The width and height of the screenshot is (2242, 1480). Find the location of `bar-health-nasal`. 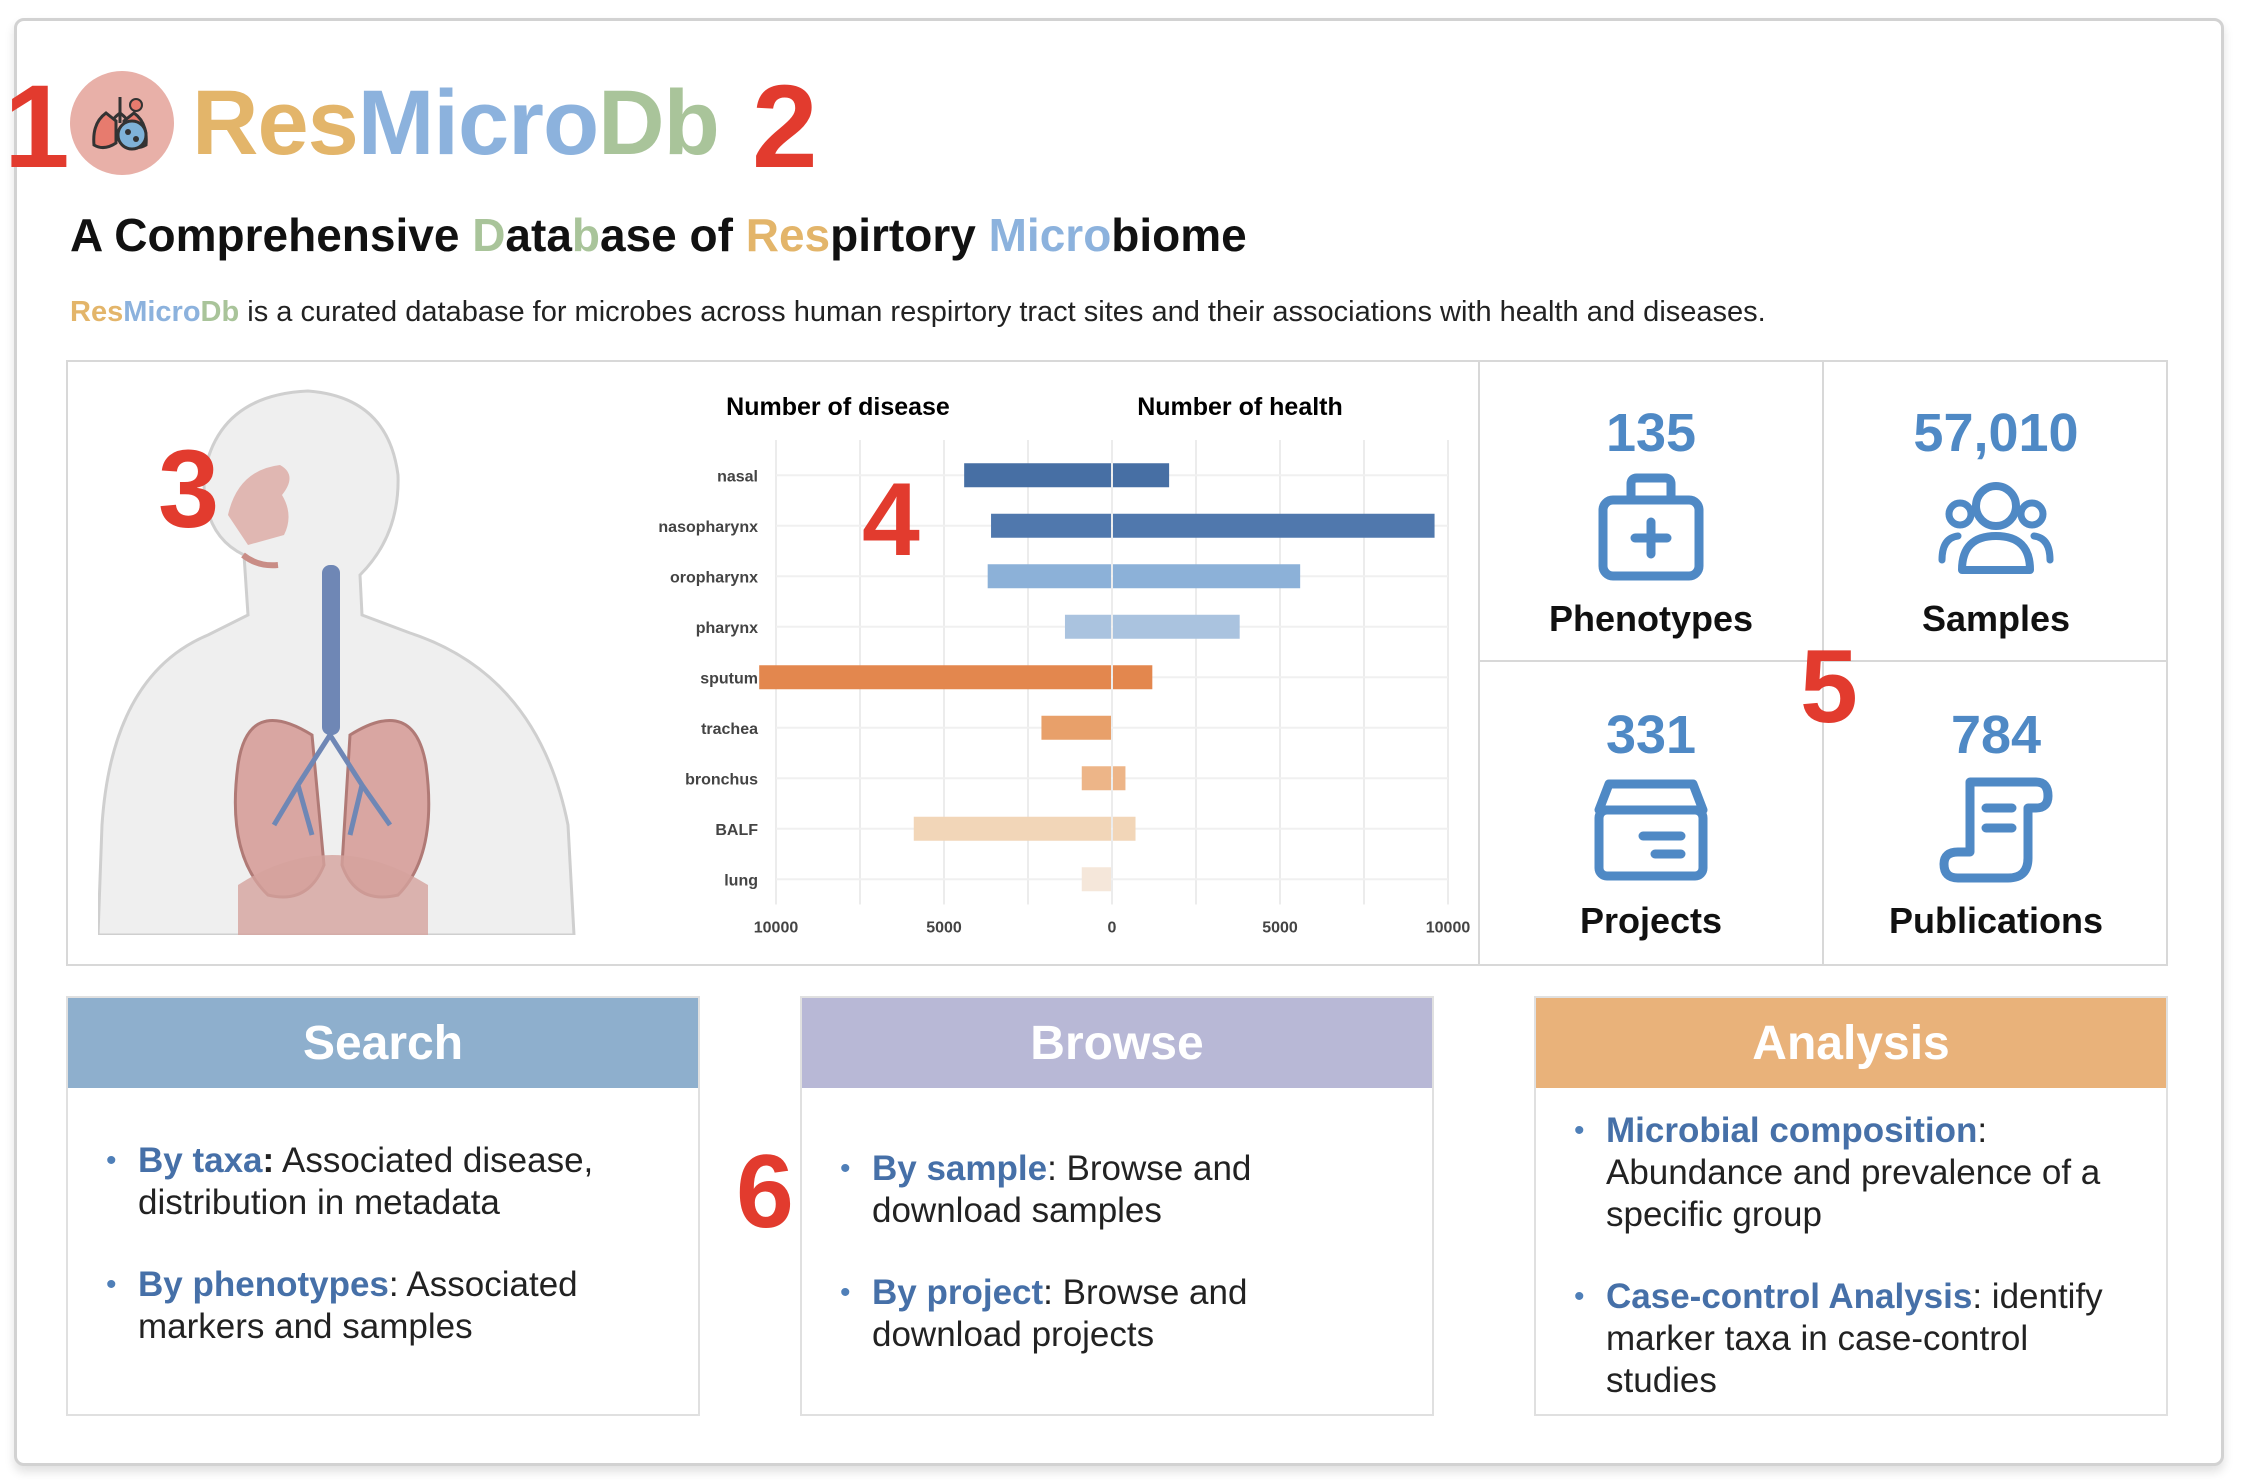

bar-health-nasal is located at coordinates (1141, 475).